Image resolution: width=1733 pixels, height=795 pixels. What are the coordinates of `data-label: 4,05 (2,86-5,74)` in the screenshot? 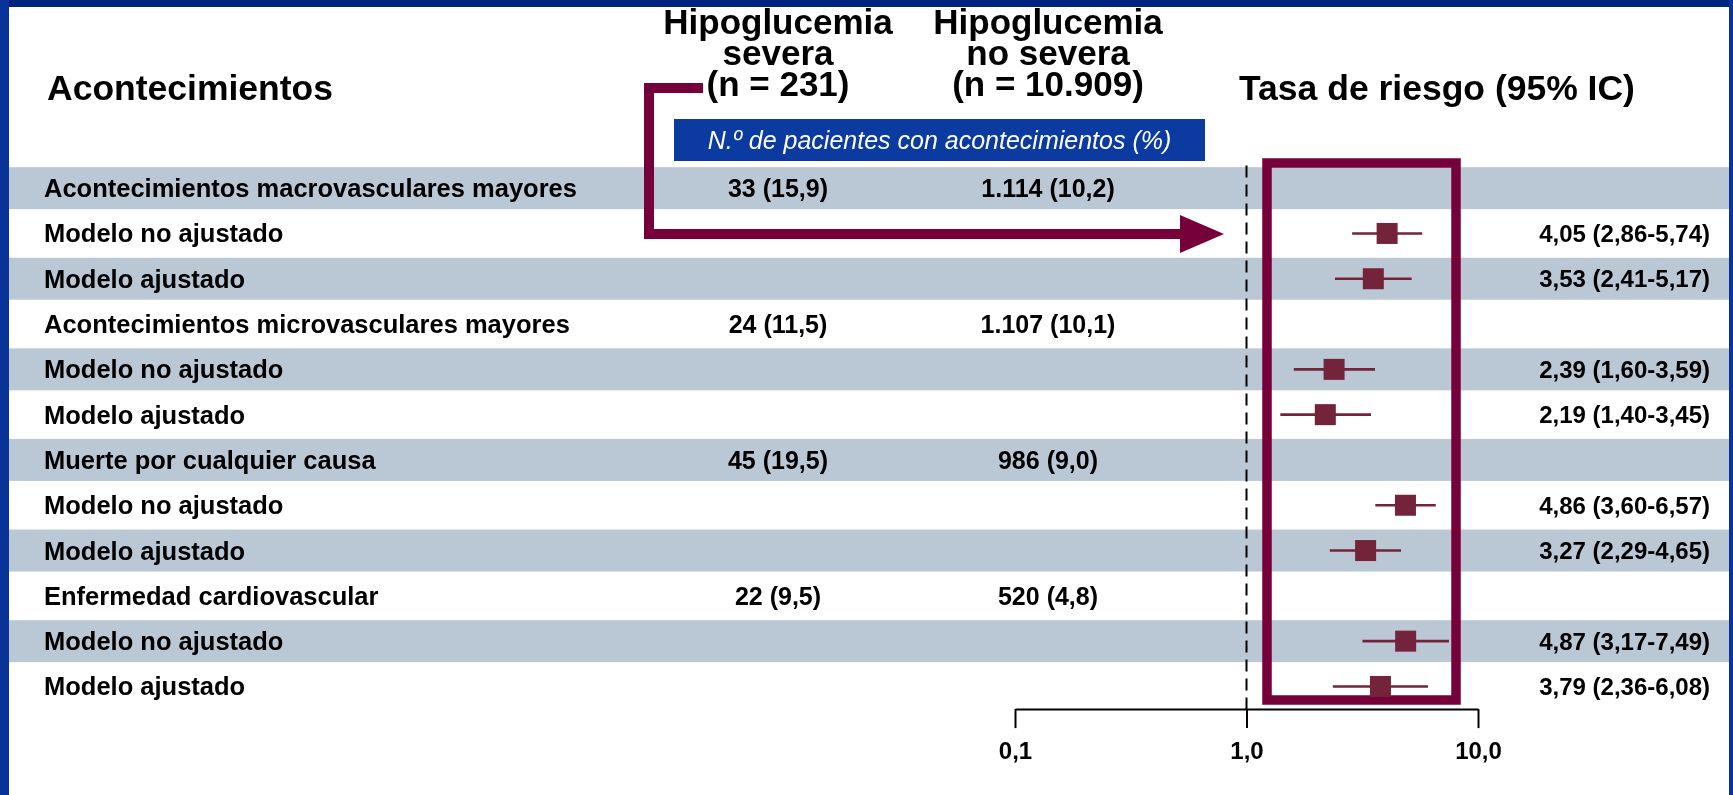 It's located at (1624, 233).